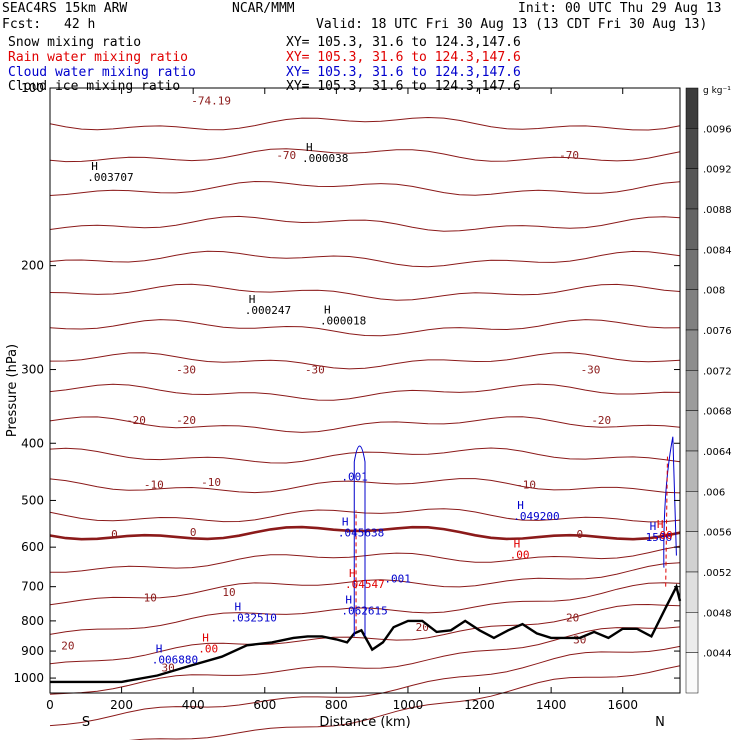 Image resolution: width=740 pixels, height=740 pixels. I want to click on y-tick-label: 400, so click(32, 443).